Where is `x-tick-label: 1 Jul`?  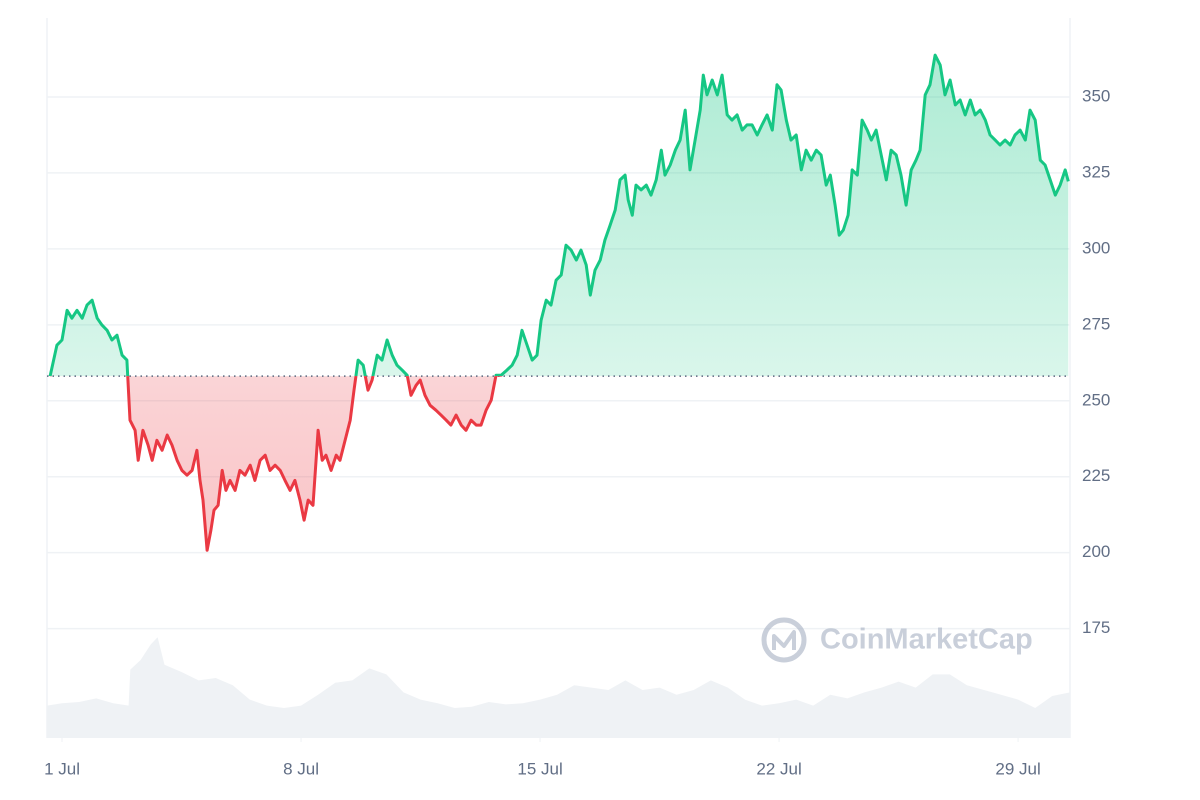 x-tick-label: 1 Jul is located at coordinates (62, 768).